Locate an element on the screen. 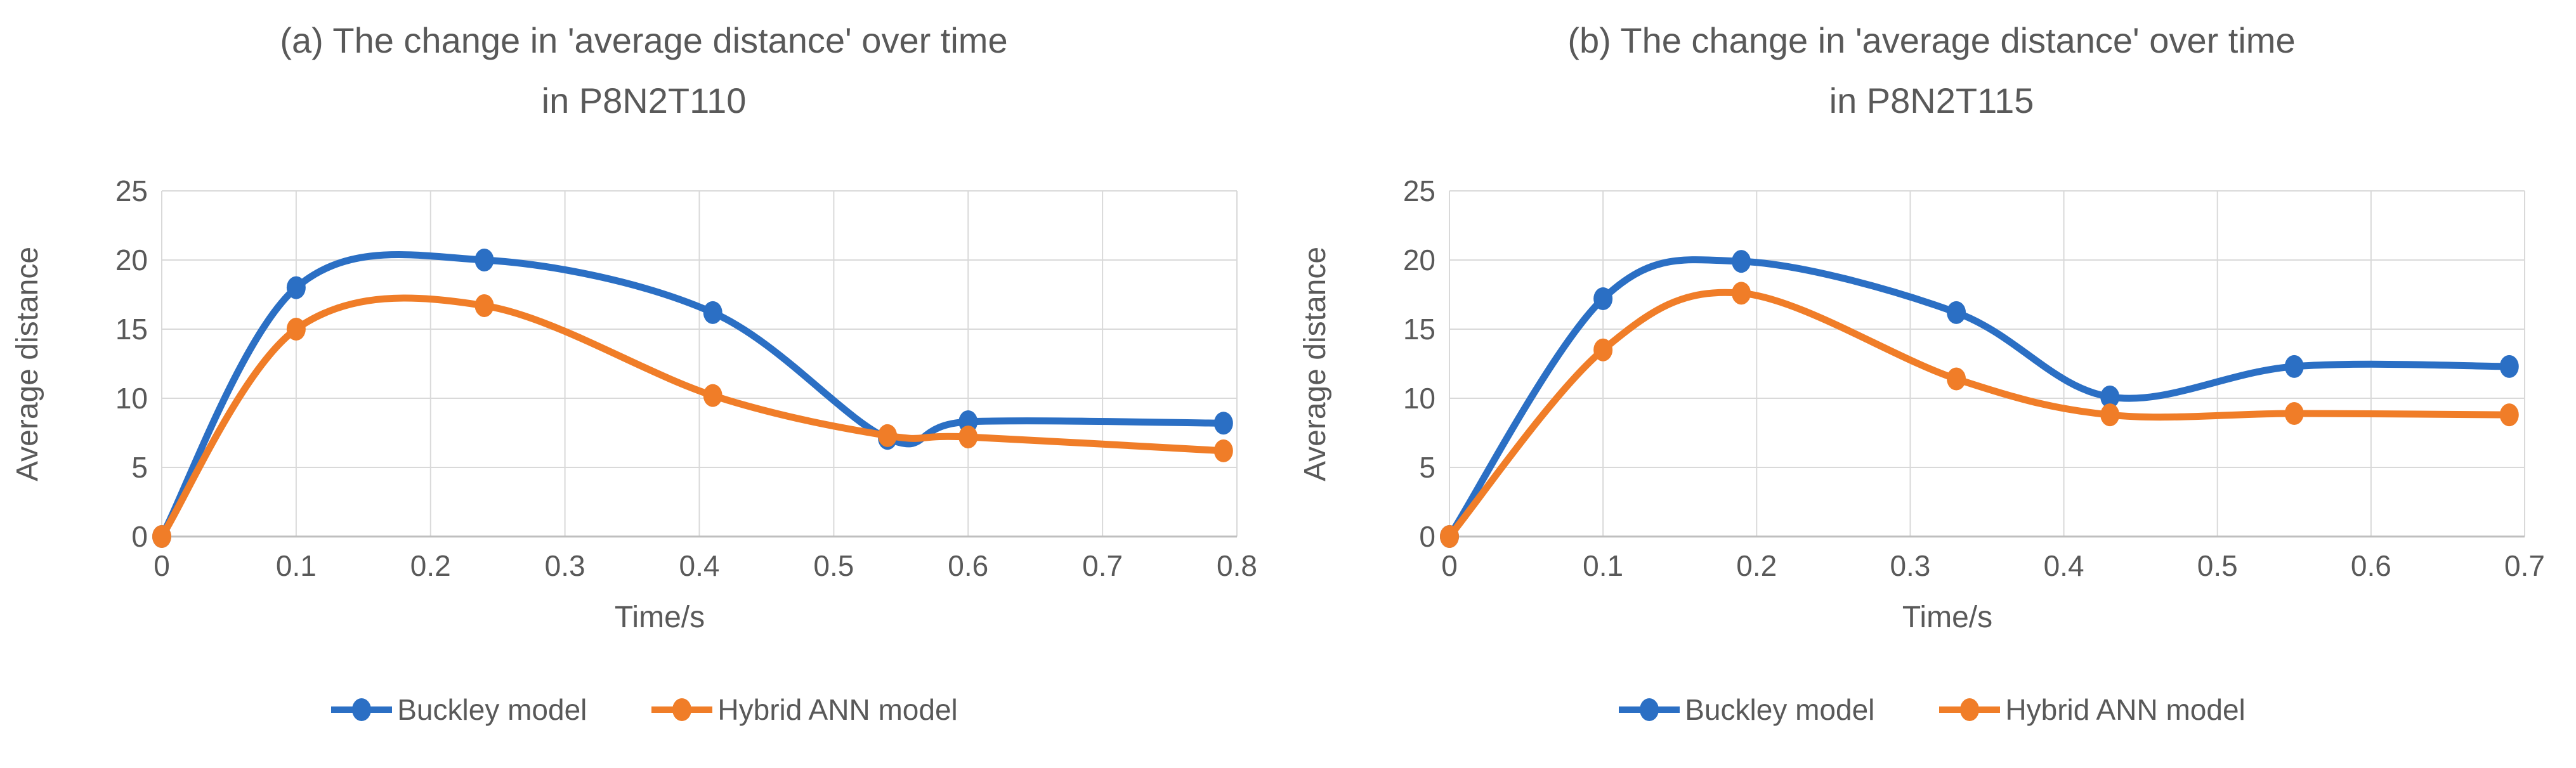 The height and width of the screenshot is (768, 2576). chart-title-line2: in P8N2T115 is located at coordinates (1931, 100).